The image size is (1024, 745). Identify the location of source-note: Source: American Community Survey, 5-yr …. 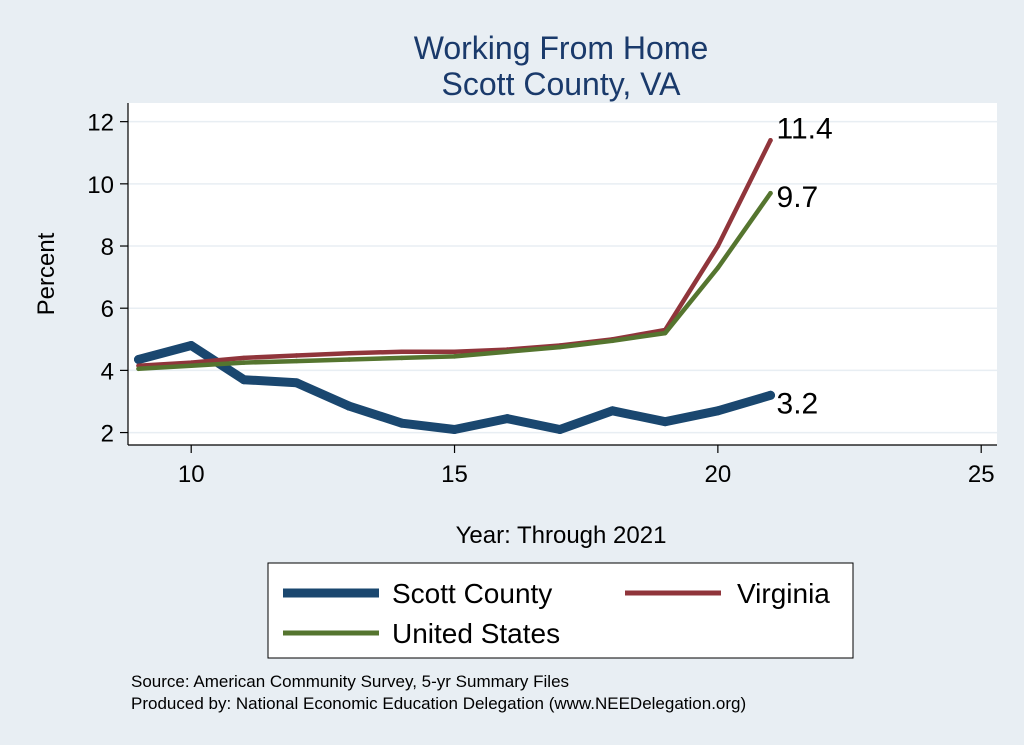
(350, 681).